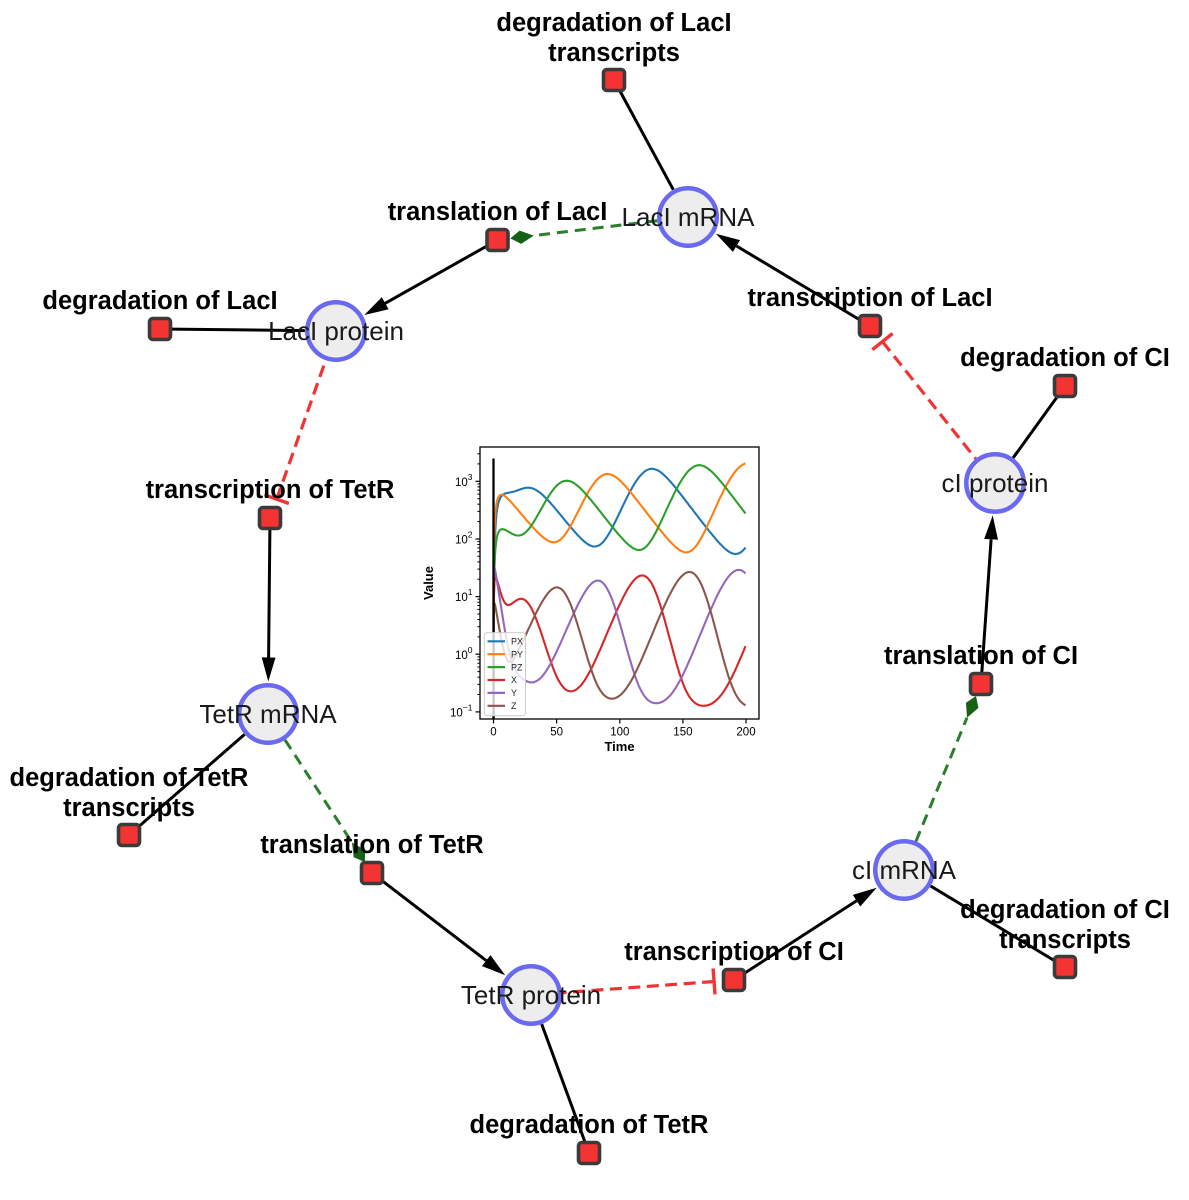  I want to click on svg-text: 150, so click(682, 733).